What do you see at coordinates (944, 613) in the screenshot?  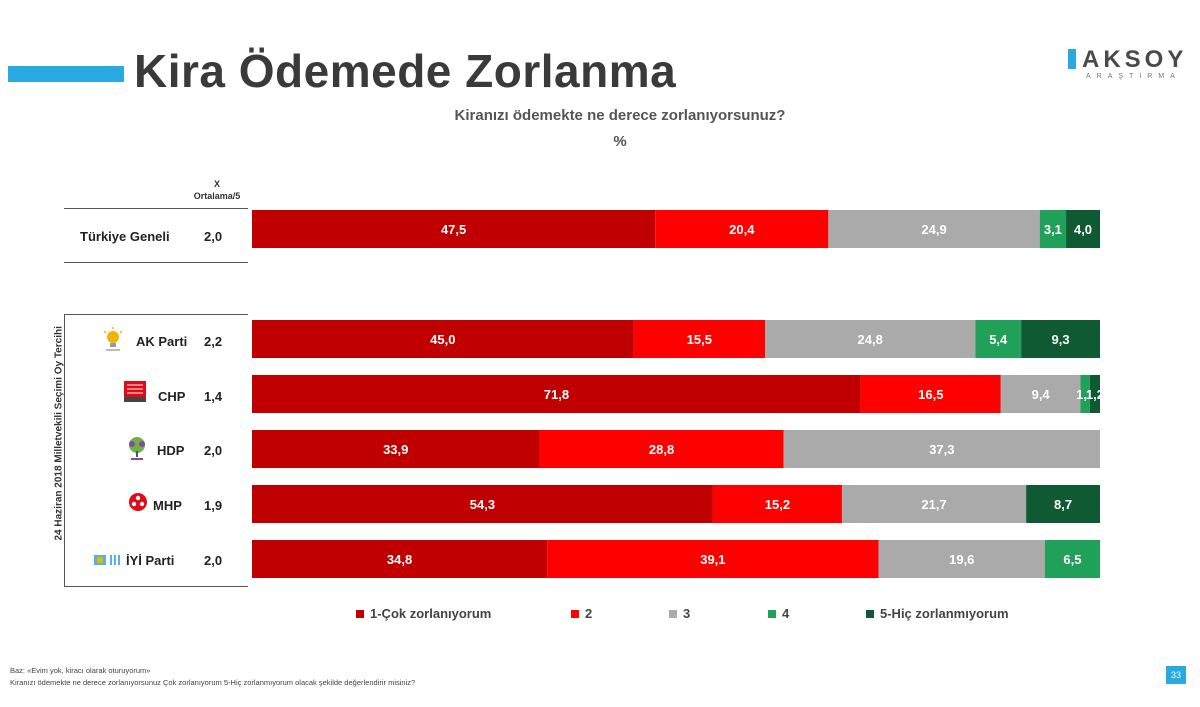 I see `legend-label-5: 5-Hiç zorlanmıyorum` at bounding box center [944, 613].